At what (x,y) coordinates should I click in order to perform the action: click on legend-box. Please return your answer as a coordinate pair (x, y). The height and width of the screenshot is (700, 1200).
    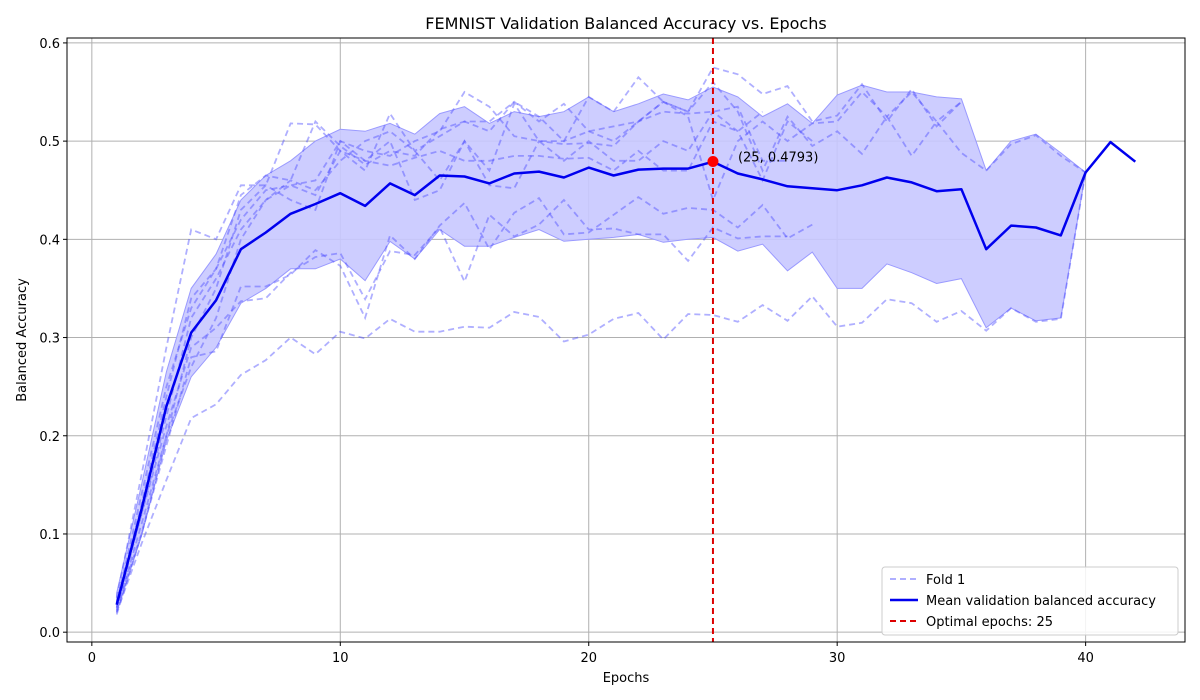
    Looking at the image, I should click on (1030, 601).